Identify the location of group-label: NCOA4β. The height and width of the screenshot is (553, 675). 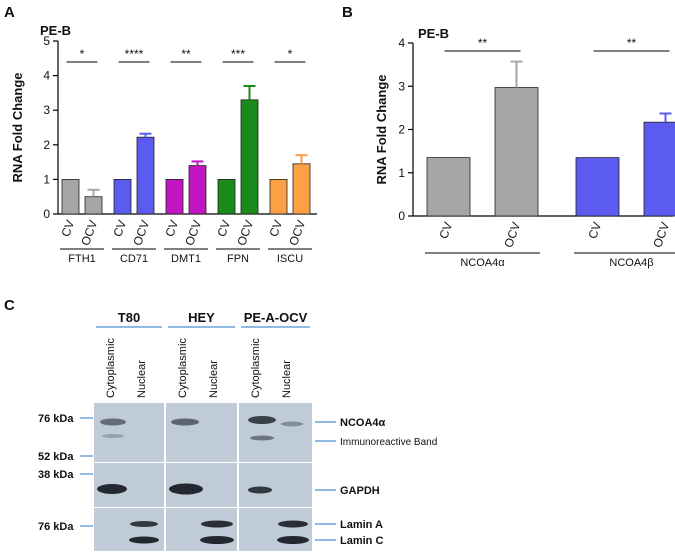
(631, 263).